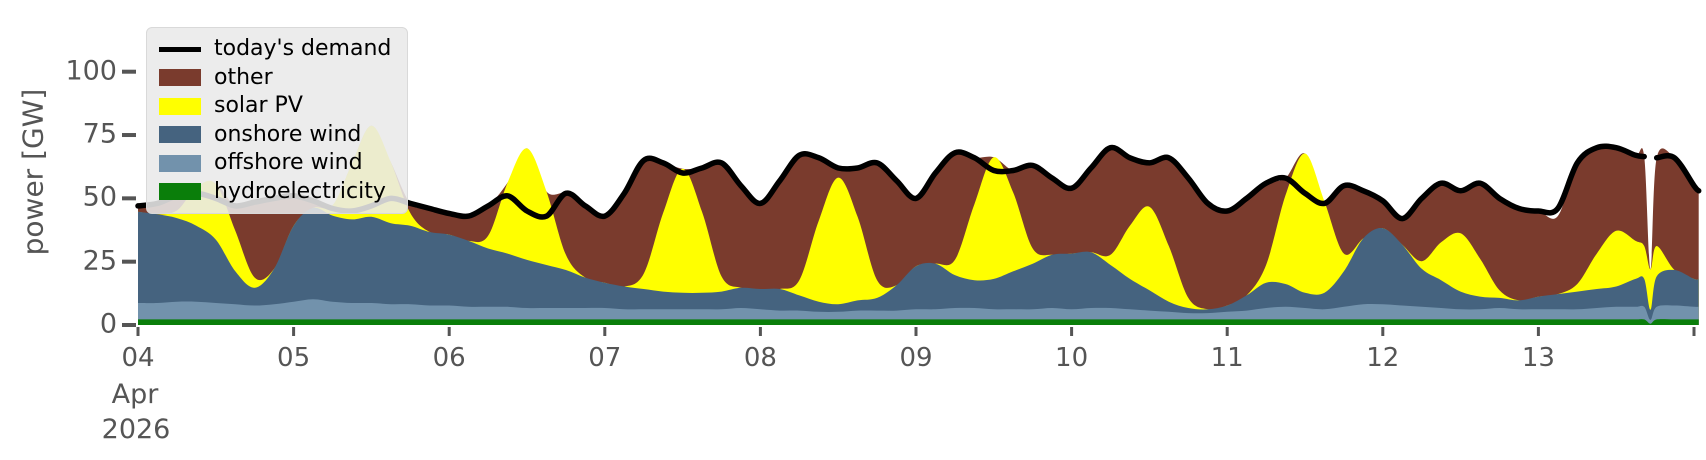  I want to click on x-axis-month-label: Apr, so click(135, 394).